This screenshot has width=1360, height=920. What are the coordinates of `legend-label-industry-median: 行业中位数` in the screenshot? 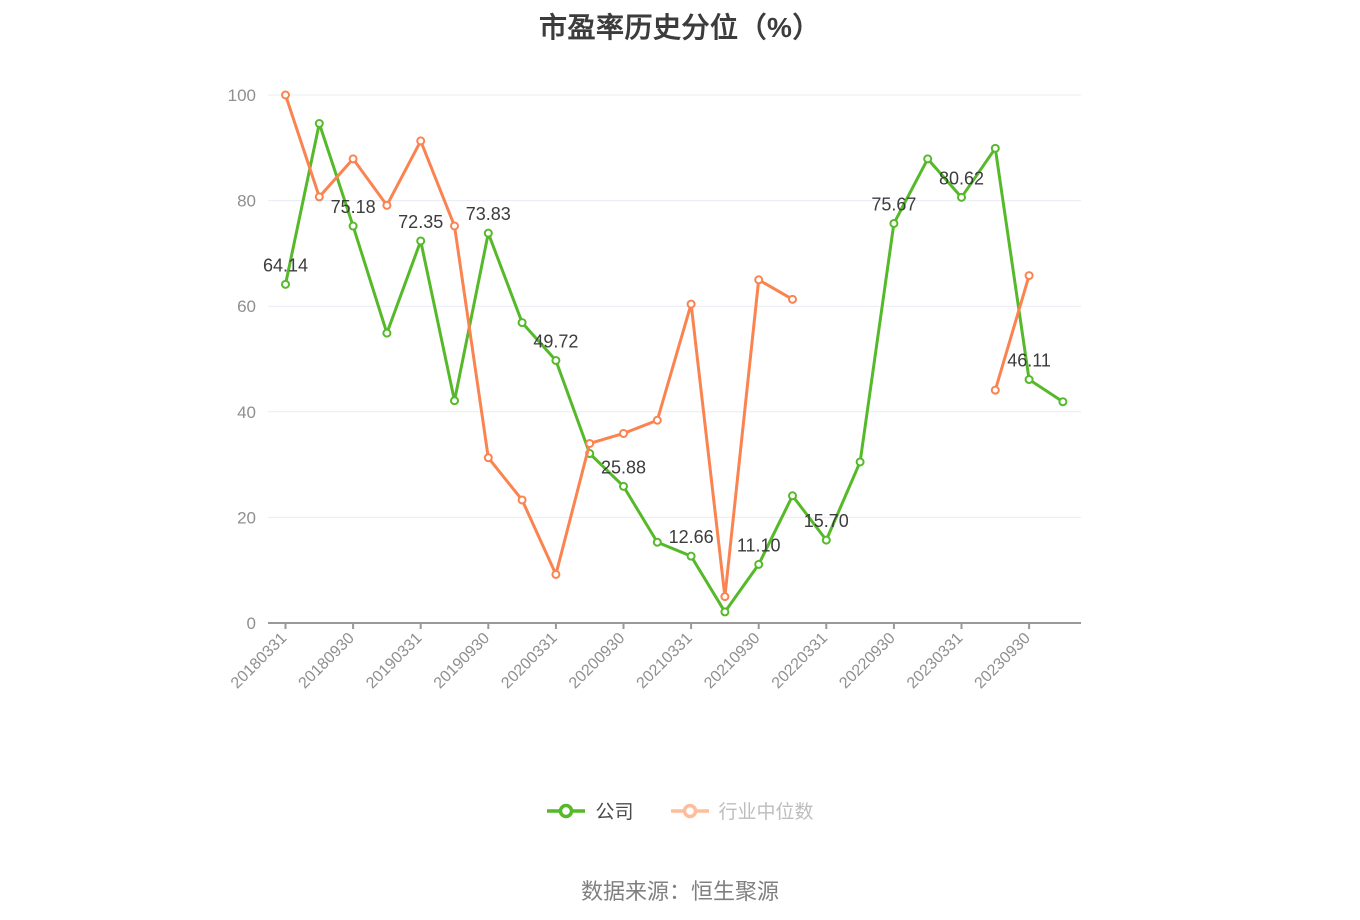 It's located at (766, 812).